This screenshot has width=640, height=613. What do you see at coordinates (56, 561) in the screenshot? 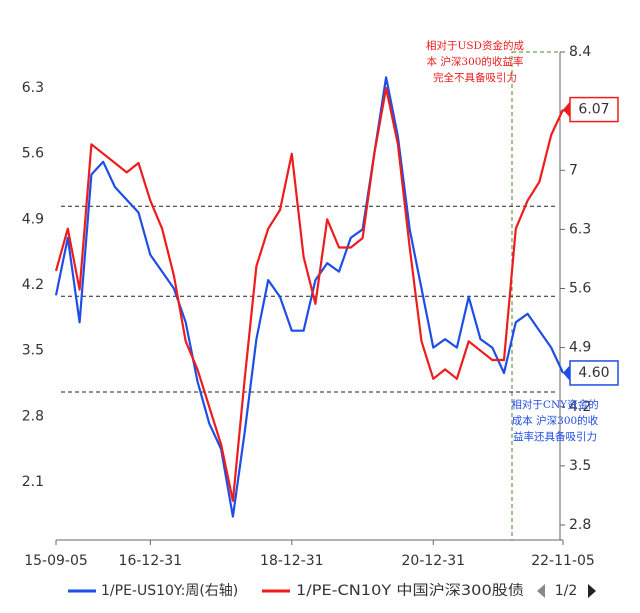
I see `x-tick-label: 15-09-05` at bounding box center [56, 561].